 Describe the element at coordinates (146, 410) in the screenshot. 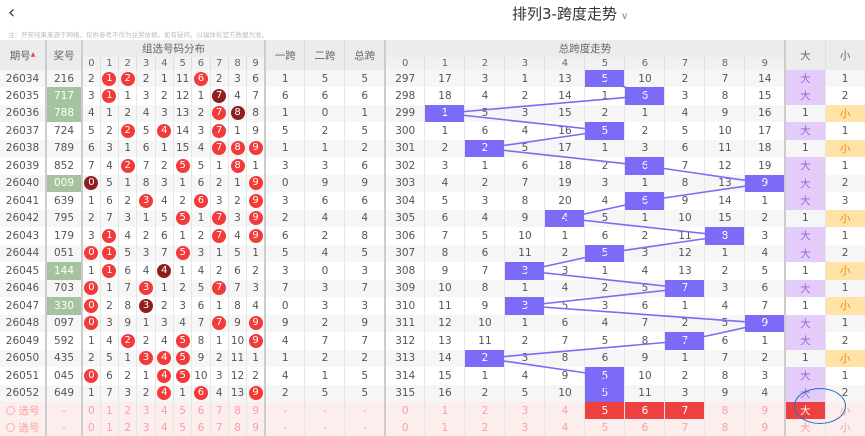

I see `select-dist-digit: 3` at that location.